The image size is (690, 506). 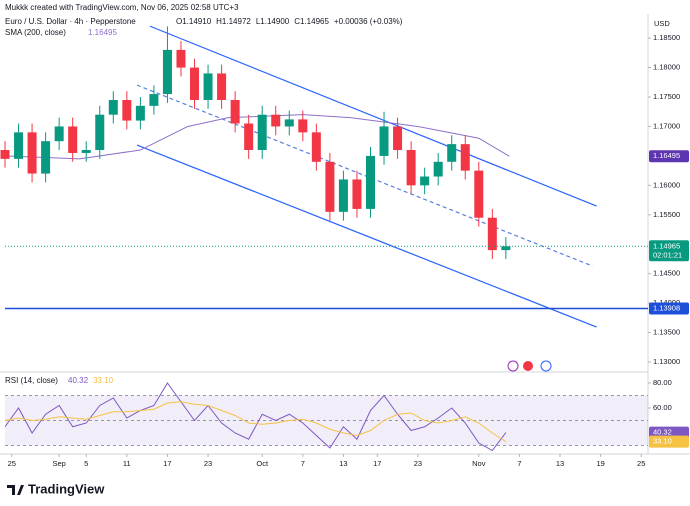 What do you see at coordinates (666, 125) in the screenshot?
I see `y-tick-label: 1.17000` at bounding box center [666, 125].